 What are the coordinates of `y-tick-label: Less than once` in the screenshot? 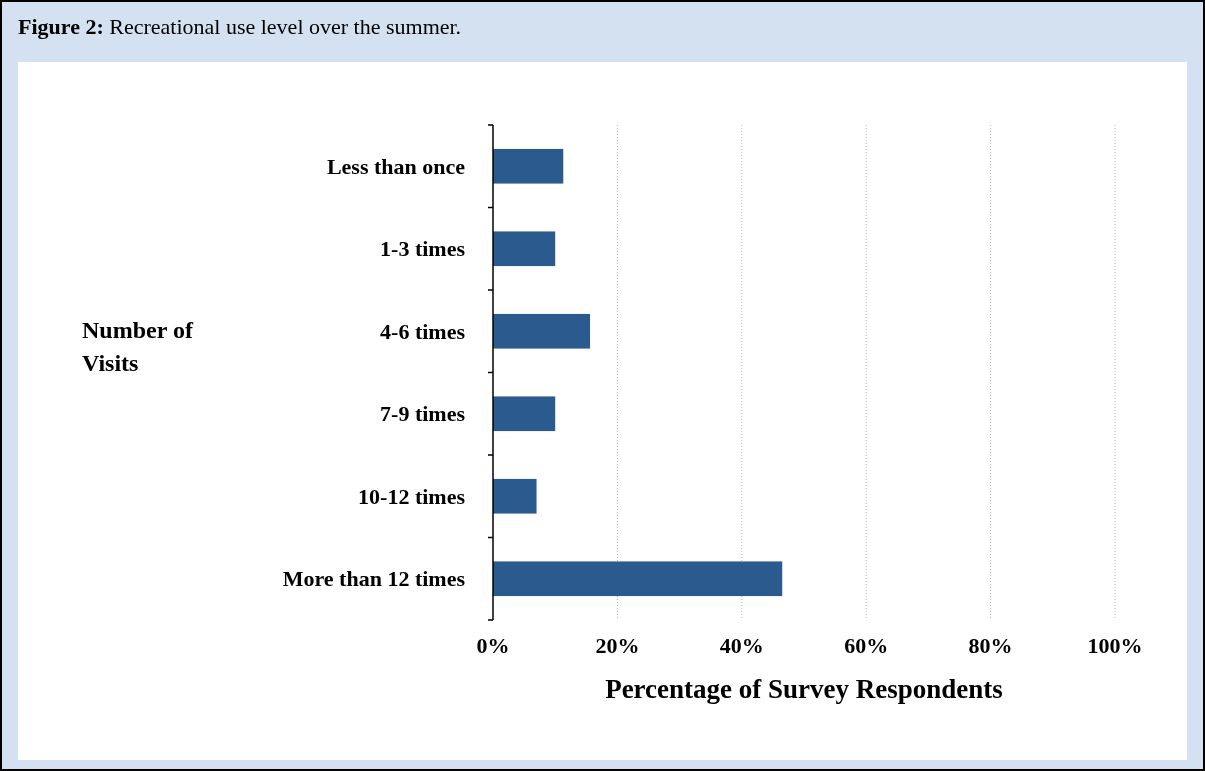 It's located at (396, 166).